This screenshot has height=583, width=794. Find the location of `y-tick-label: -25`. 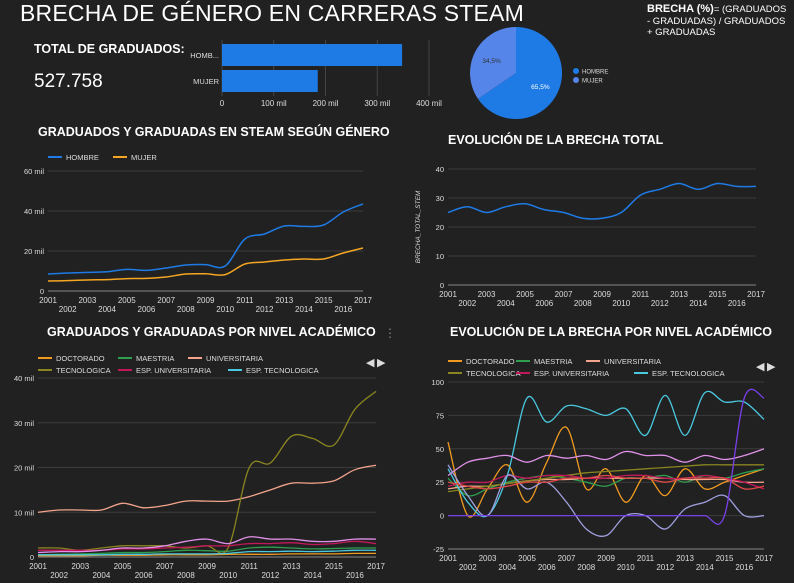

y-tick-label: -25 is located at coordinates (438, 549).